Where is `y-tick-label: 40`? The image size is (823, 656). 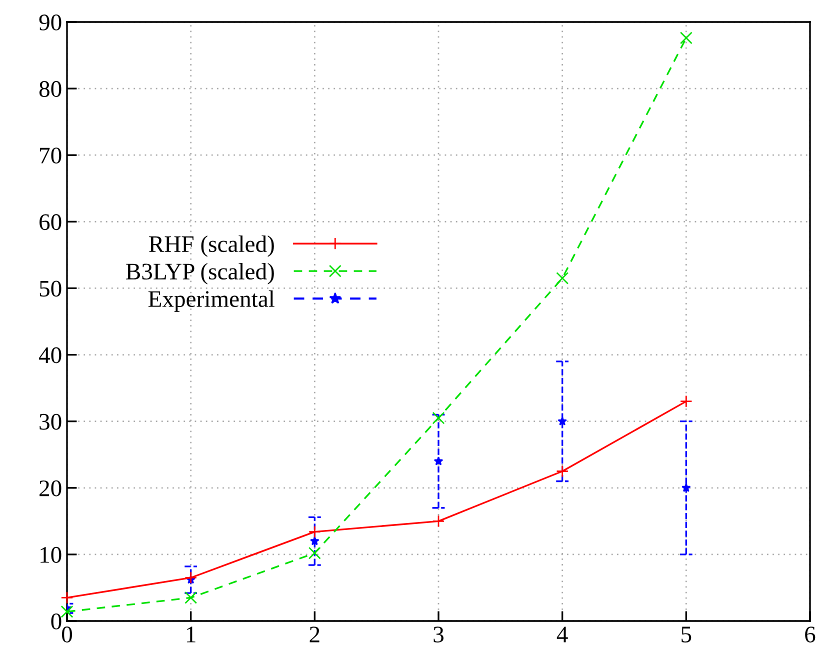
y-tick-label: 40 is located at coordinates (50, 355).